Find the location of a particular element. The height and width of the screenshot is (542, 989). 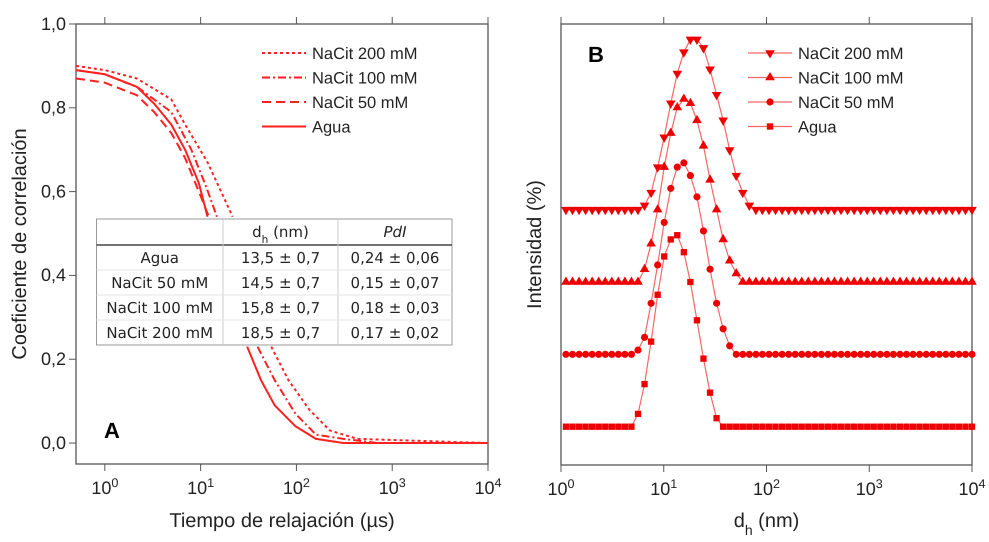

annotation: 15,8 ± 0,7 is located at coordinates (280, 308).